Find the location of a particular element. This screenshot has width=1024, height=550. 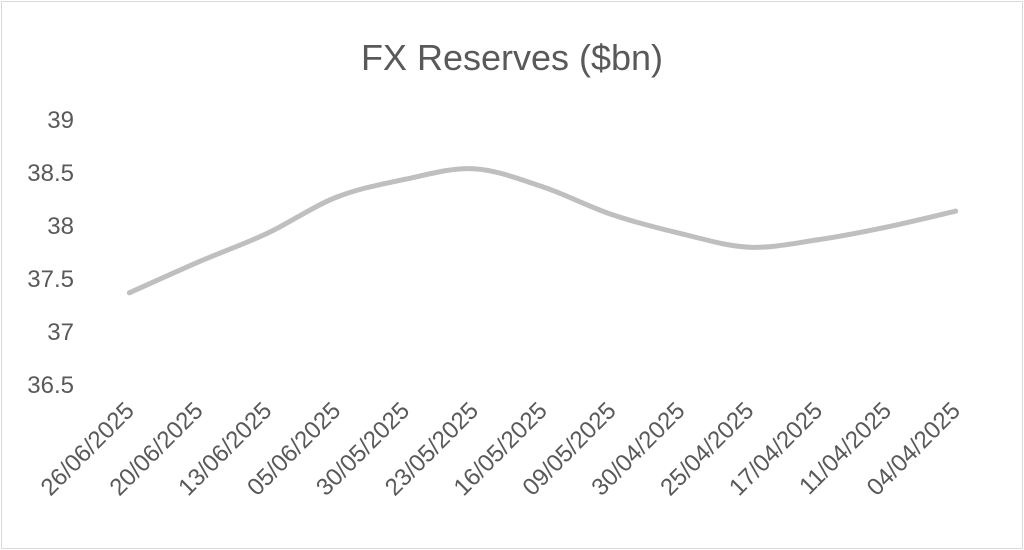

y-axis-ticks: 36.5 37 37.5 38 38.5 39 is located at coordinates (50, 253).